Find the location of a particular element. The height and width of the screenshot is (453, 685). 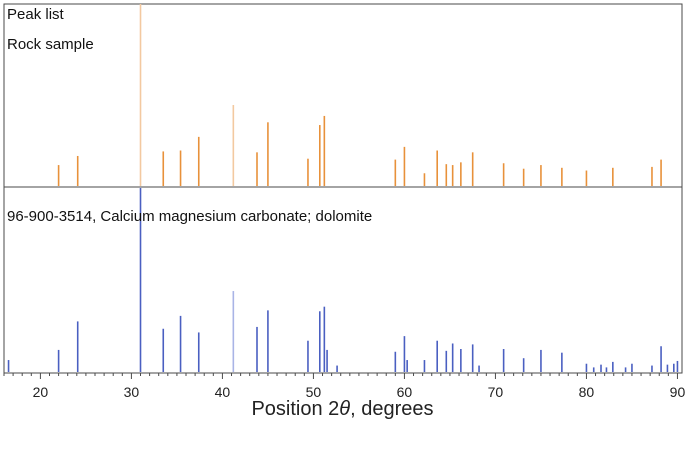

x-tick-label: 90 is located at coordinates (677, 392).